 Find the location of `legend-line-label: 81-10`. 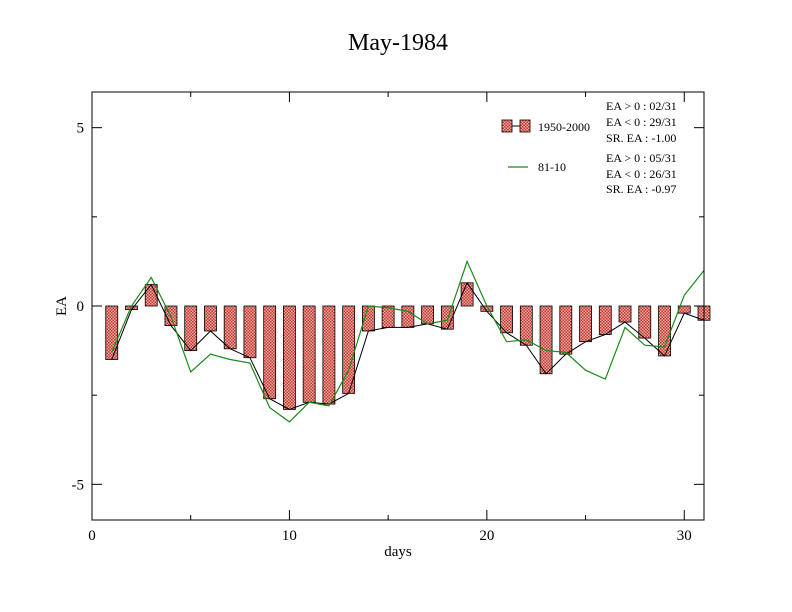

legend-line-label: 81-10 is located at coordinates (552, 167).